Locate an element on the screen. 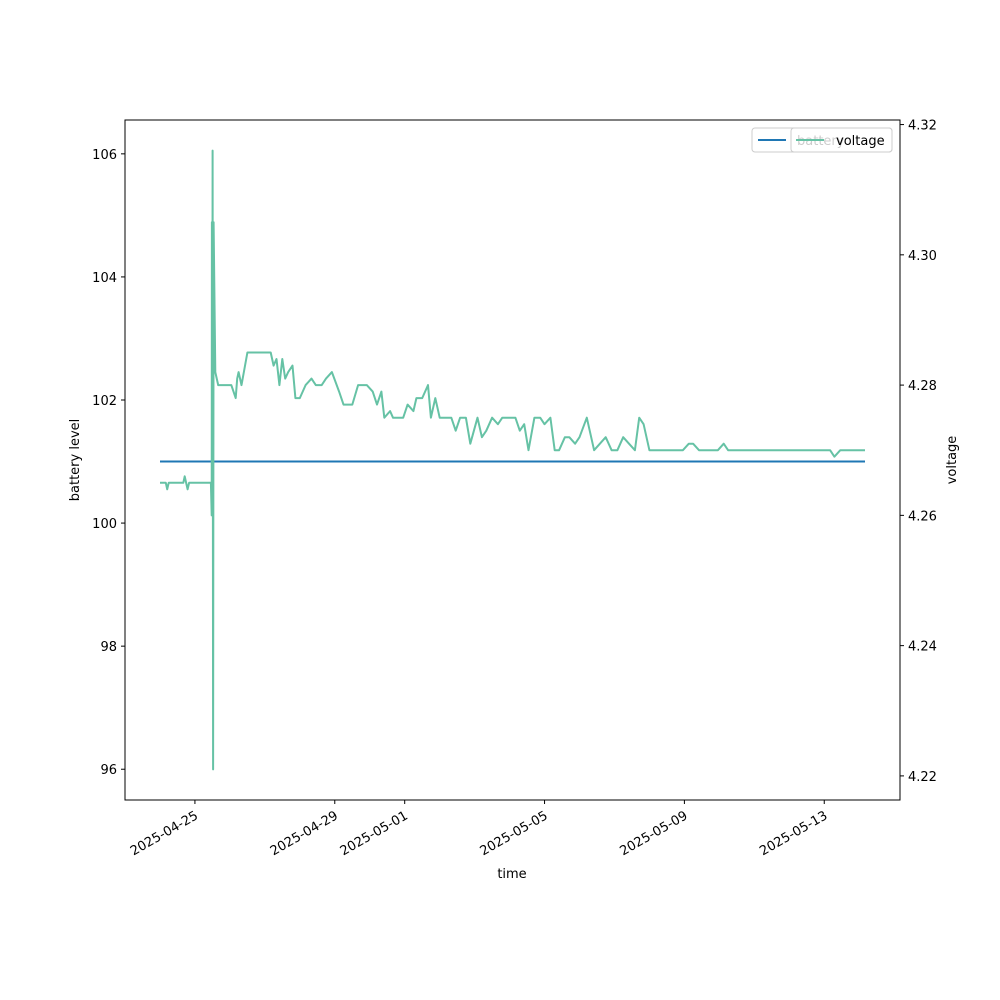  right-y-tick-label: 4.28 is located at coordinates (922, 386).